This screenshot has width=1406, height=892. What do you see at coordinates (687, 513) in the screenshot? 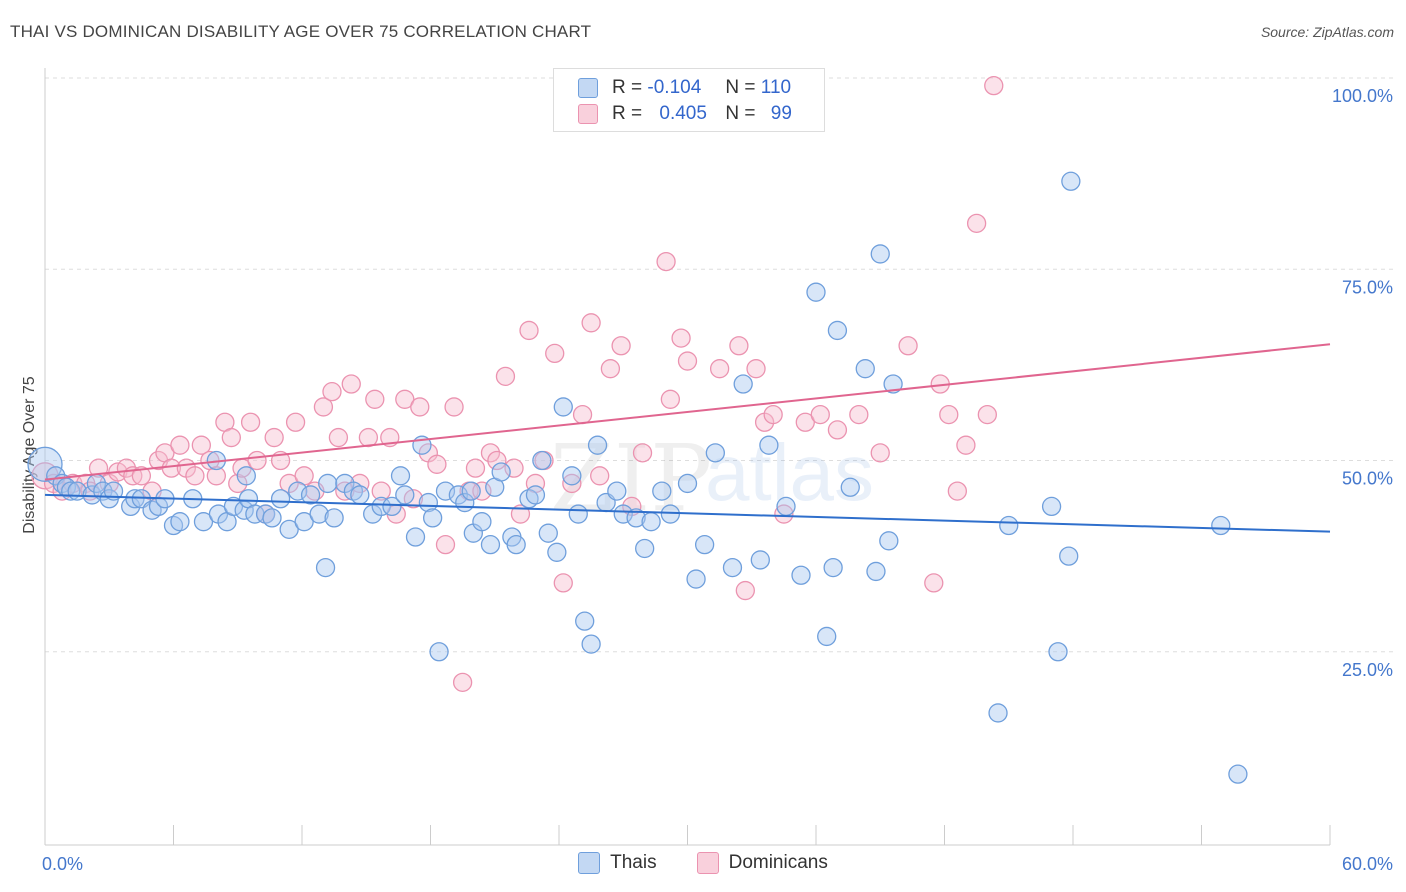
I see `thais-trend-line` at bounding box center [687, 513].